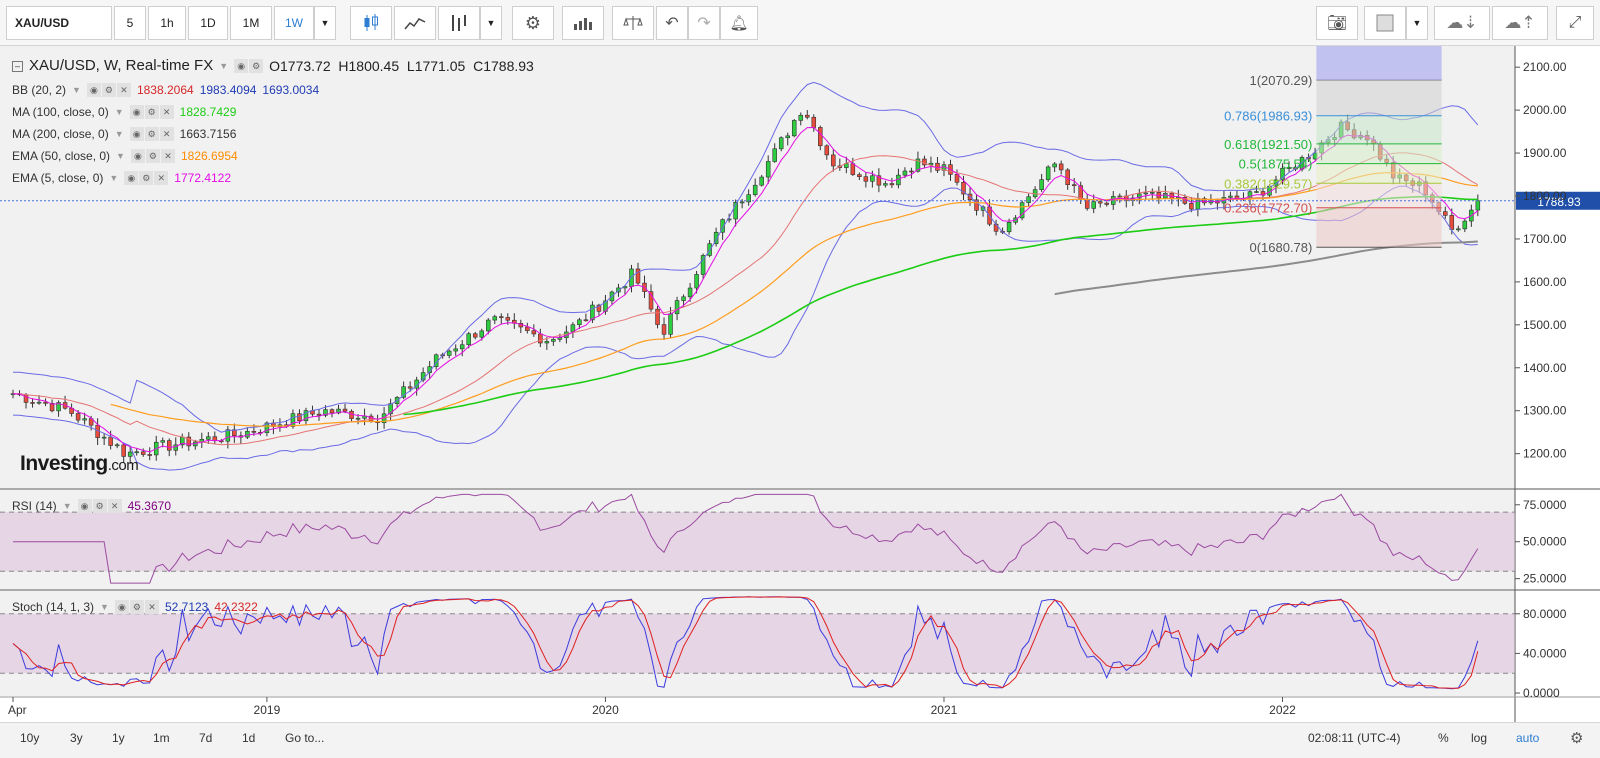 The width and height of the screenshot is (1600, 758). I want to click on fullscreen-button: ⤢, so click(1575, 23).